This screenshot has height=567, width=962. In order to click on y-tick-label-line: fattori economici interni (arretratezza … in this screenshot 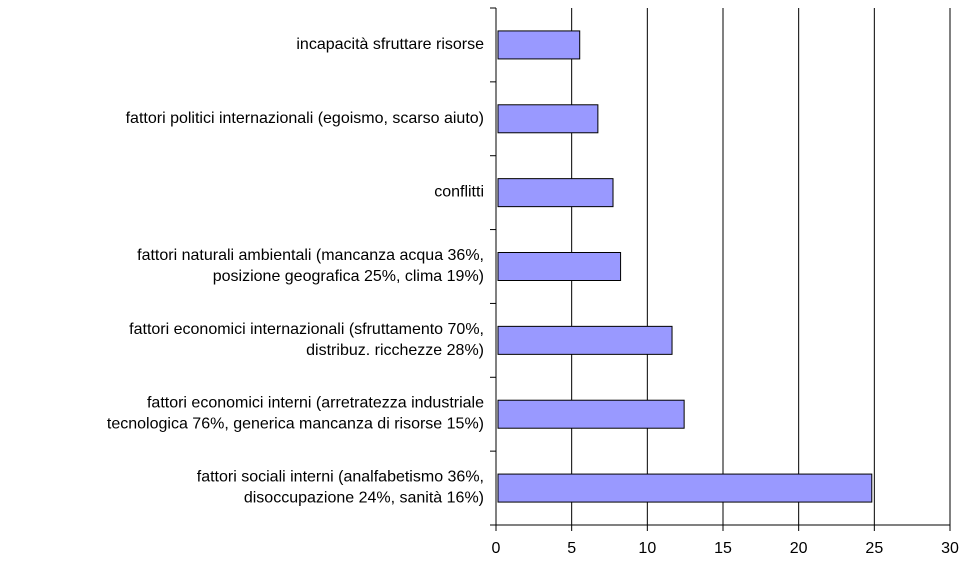, I will do `click(315, 403)`.